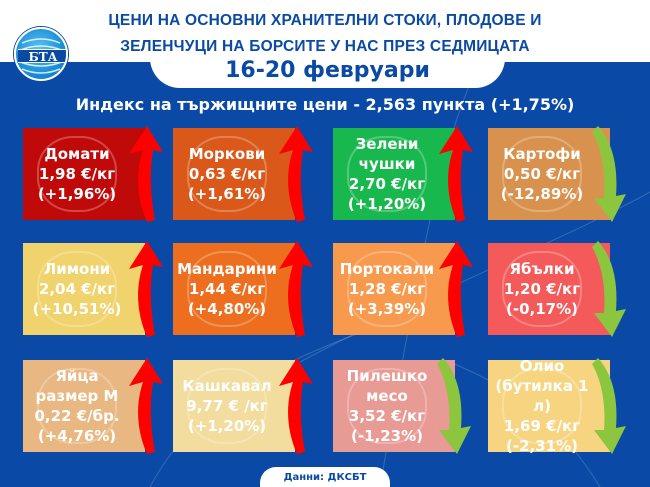 This screenshot has width=650, height=487. What do you see at coordinates (542, 154) in the screenshot?
I see `card-name: Картофи` at bounding box center [542, 154].